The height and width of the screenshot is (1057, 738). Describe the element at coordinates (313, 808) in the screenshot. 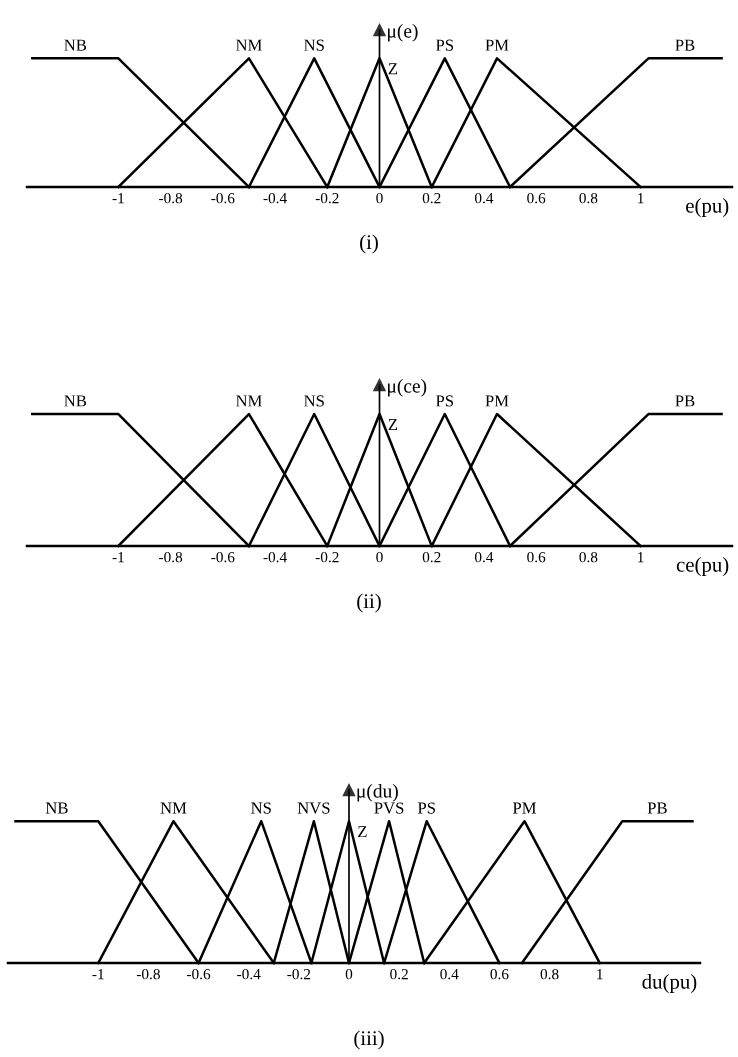

I see `series-label: NVS` at that location.